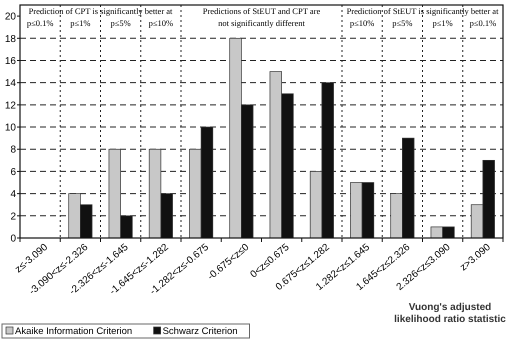 The height and width of the screenshot is (343, 509). What do you see at coordinates (13, 239) in the screenshot?
I see `y-tick-label: 0` at bounding box center [13, 239].